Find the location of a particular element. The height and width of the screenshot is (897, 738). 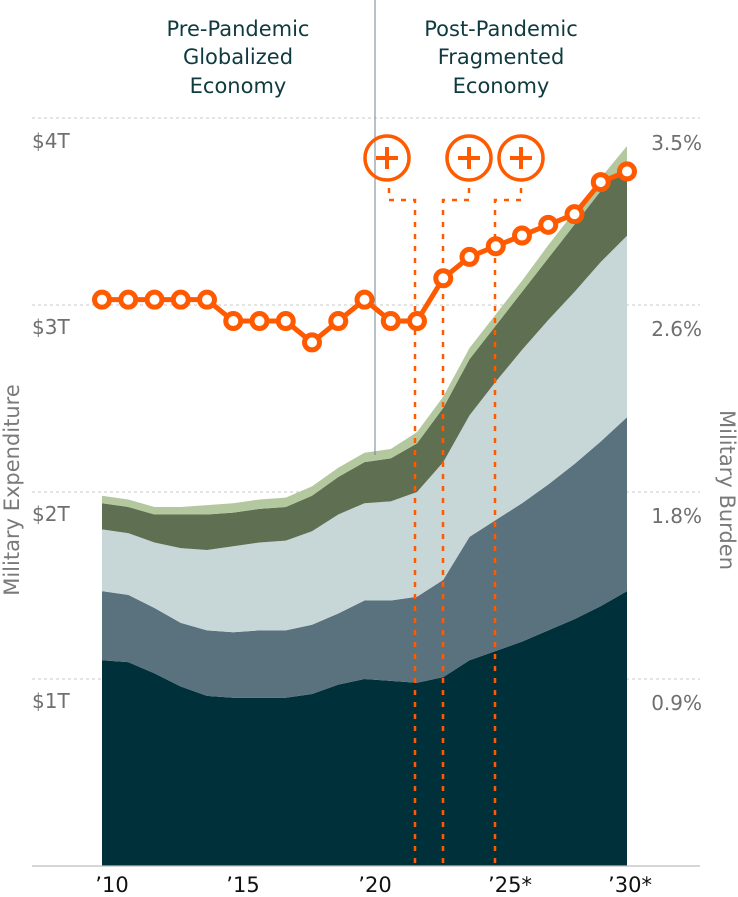

right-axis-title: Military Burden is located at coordinates (726, 490).